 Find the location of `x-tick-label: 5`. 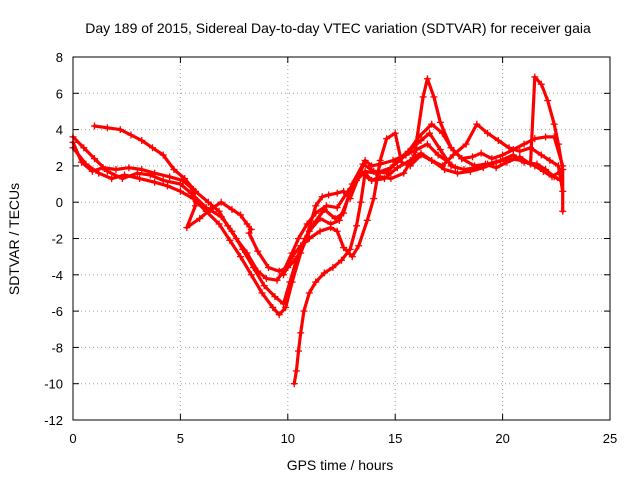

x-tick-label: 5 is located at coordinates (180, 438).